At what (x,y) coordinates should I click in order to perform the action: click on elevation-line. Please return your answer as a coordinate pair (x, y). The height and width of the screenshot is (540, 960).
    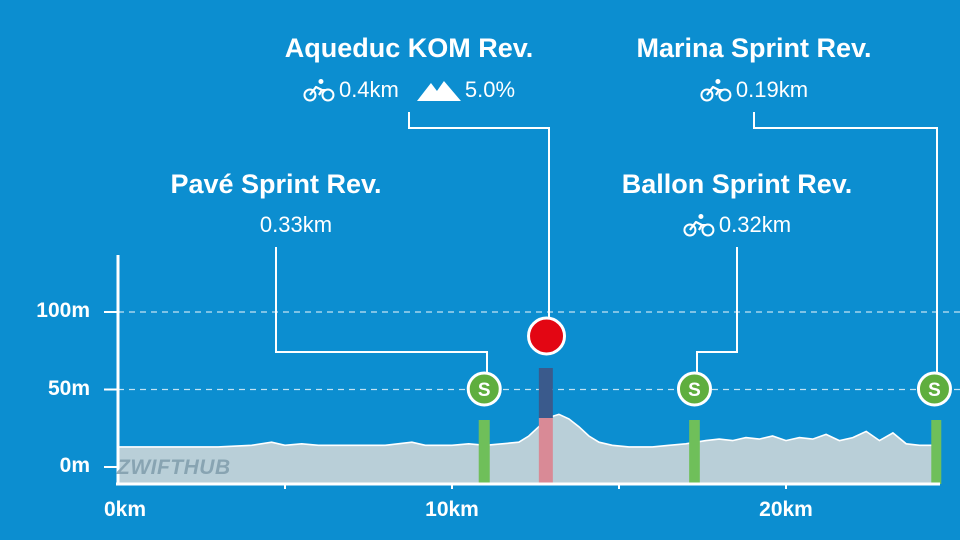
    Looking at the image, I should click on (529, 430).